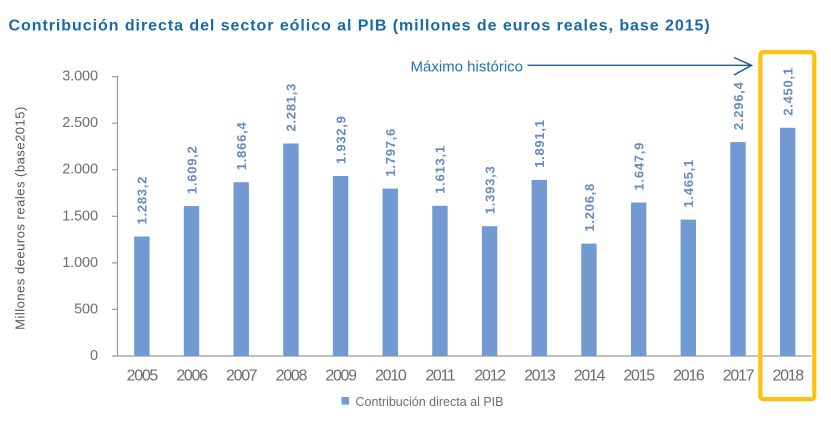 Image resolution: width=831 pixels, height=428 pixels. Describe the element at coordinates (590, 376) in the screenshot. I see `svg-text: 2014` at that location.